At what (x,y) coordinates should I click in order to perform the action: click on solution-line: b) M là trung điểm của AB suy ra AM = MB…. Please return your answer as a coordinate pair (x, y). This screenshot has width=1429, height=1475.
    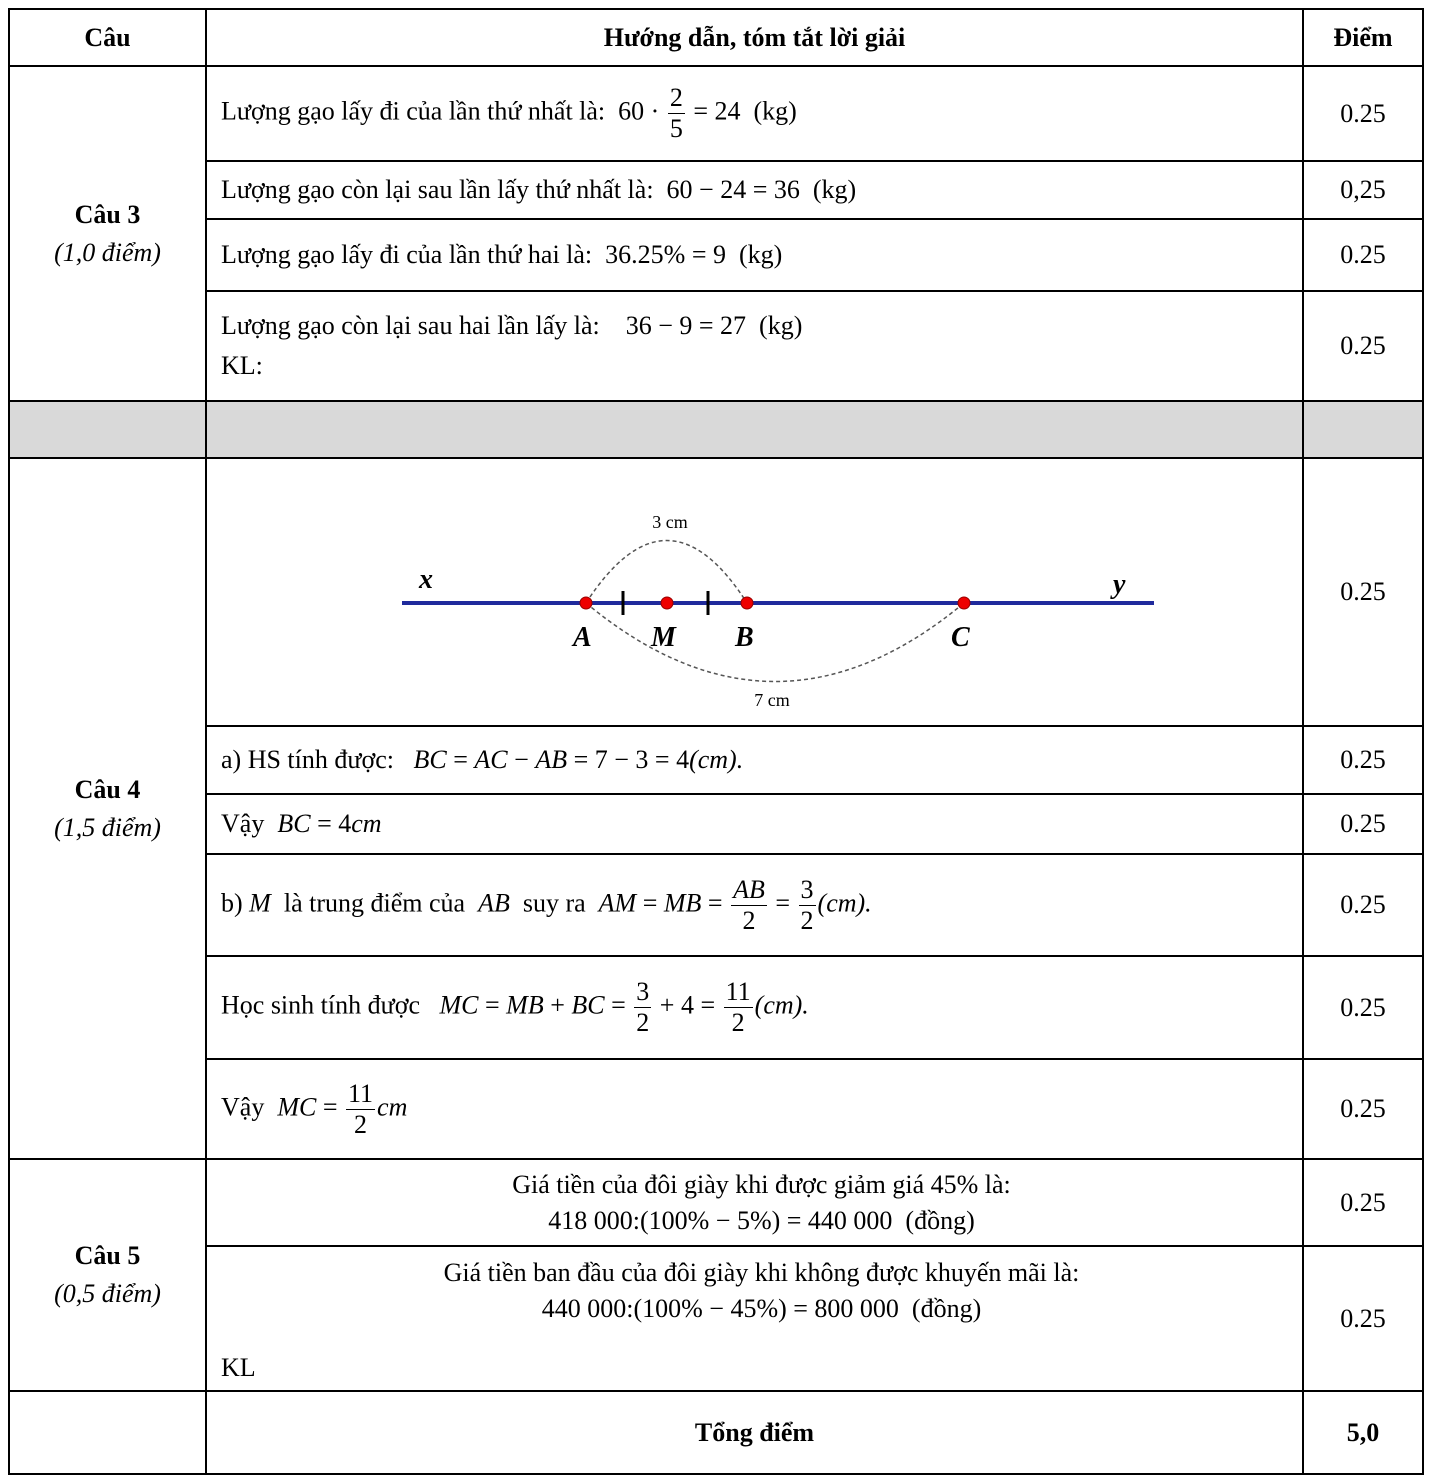
    Looking at the image, I should click on (761, 905).